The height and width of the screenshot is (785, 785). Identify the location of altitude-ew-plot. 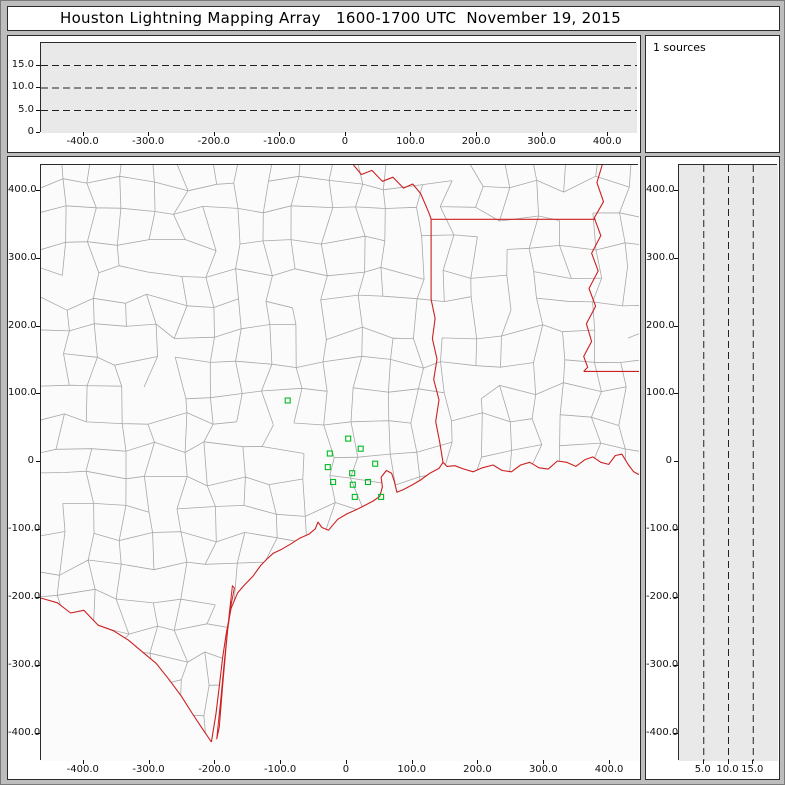
(338, 87).